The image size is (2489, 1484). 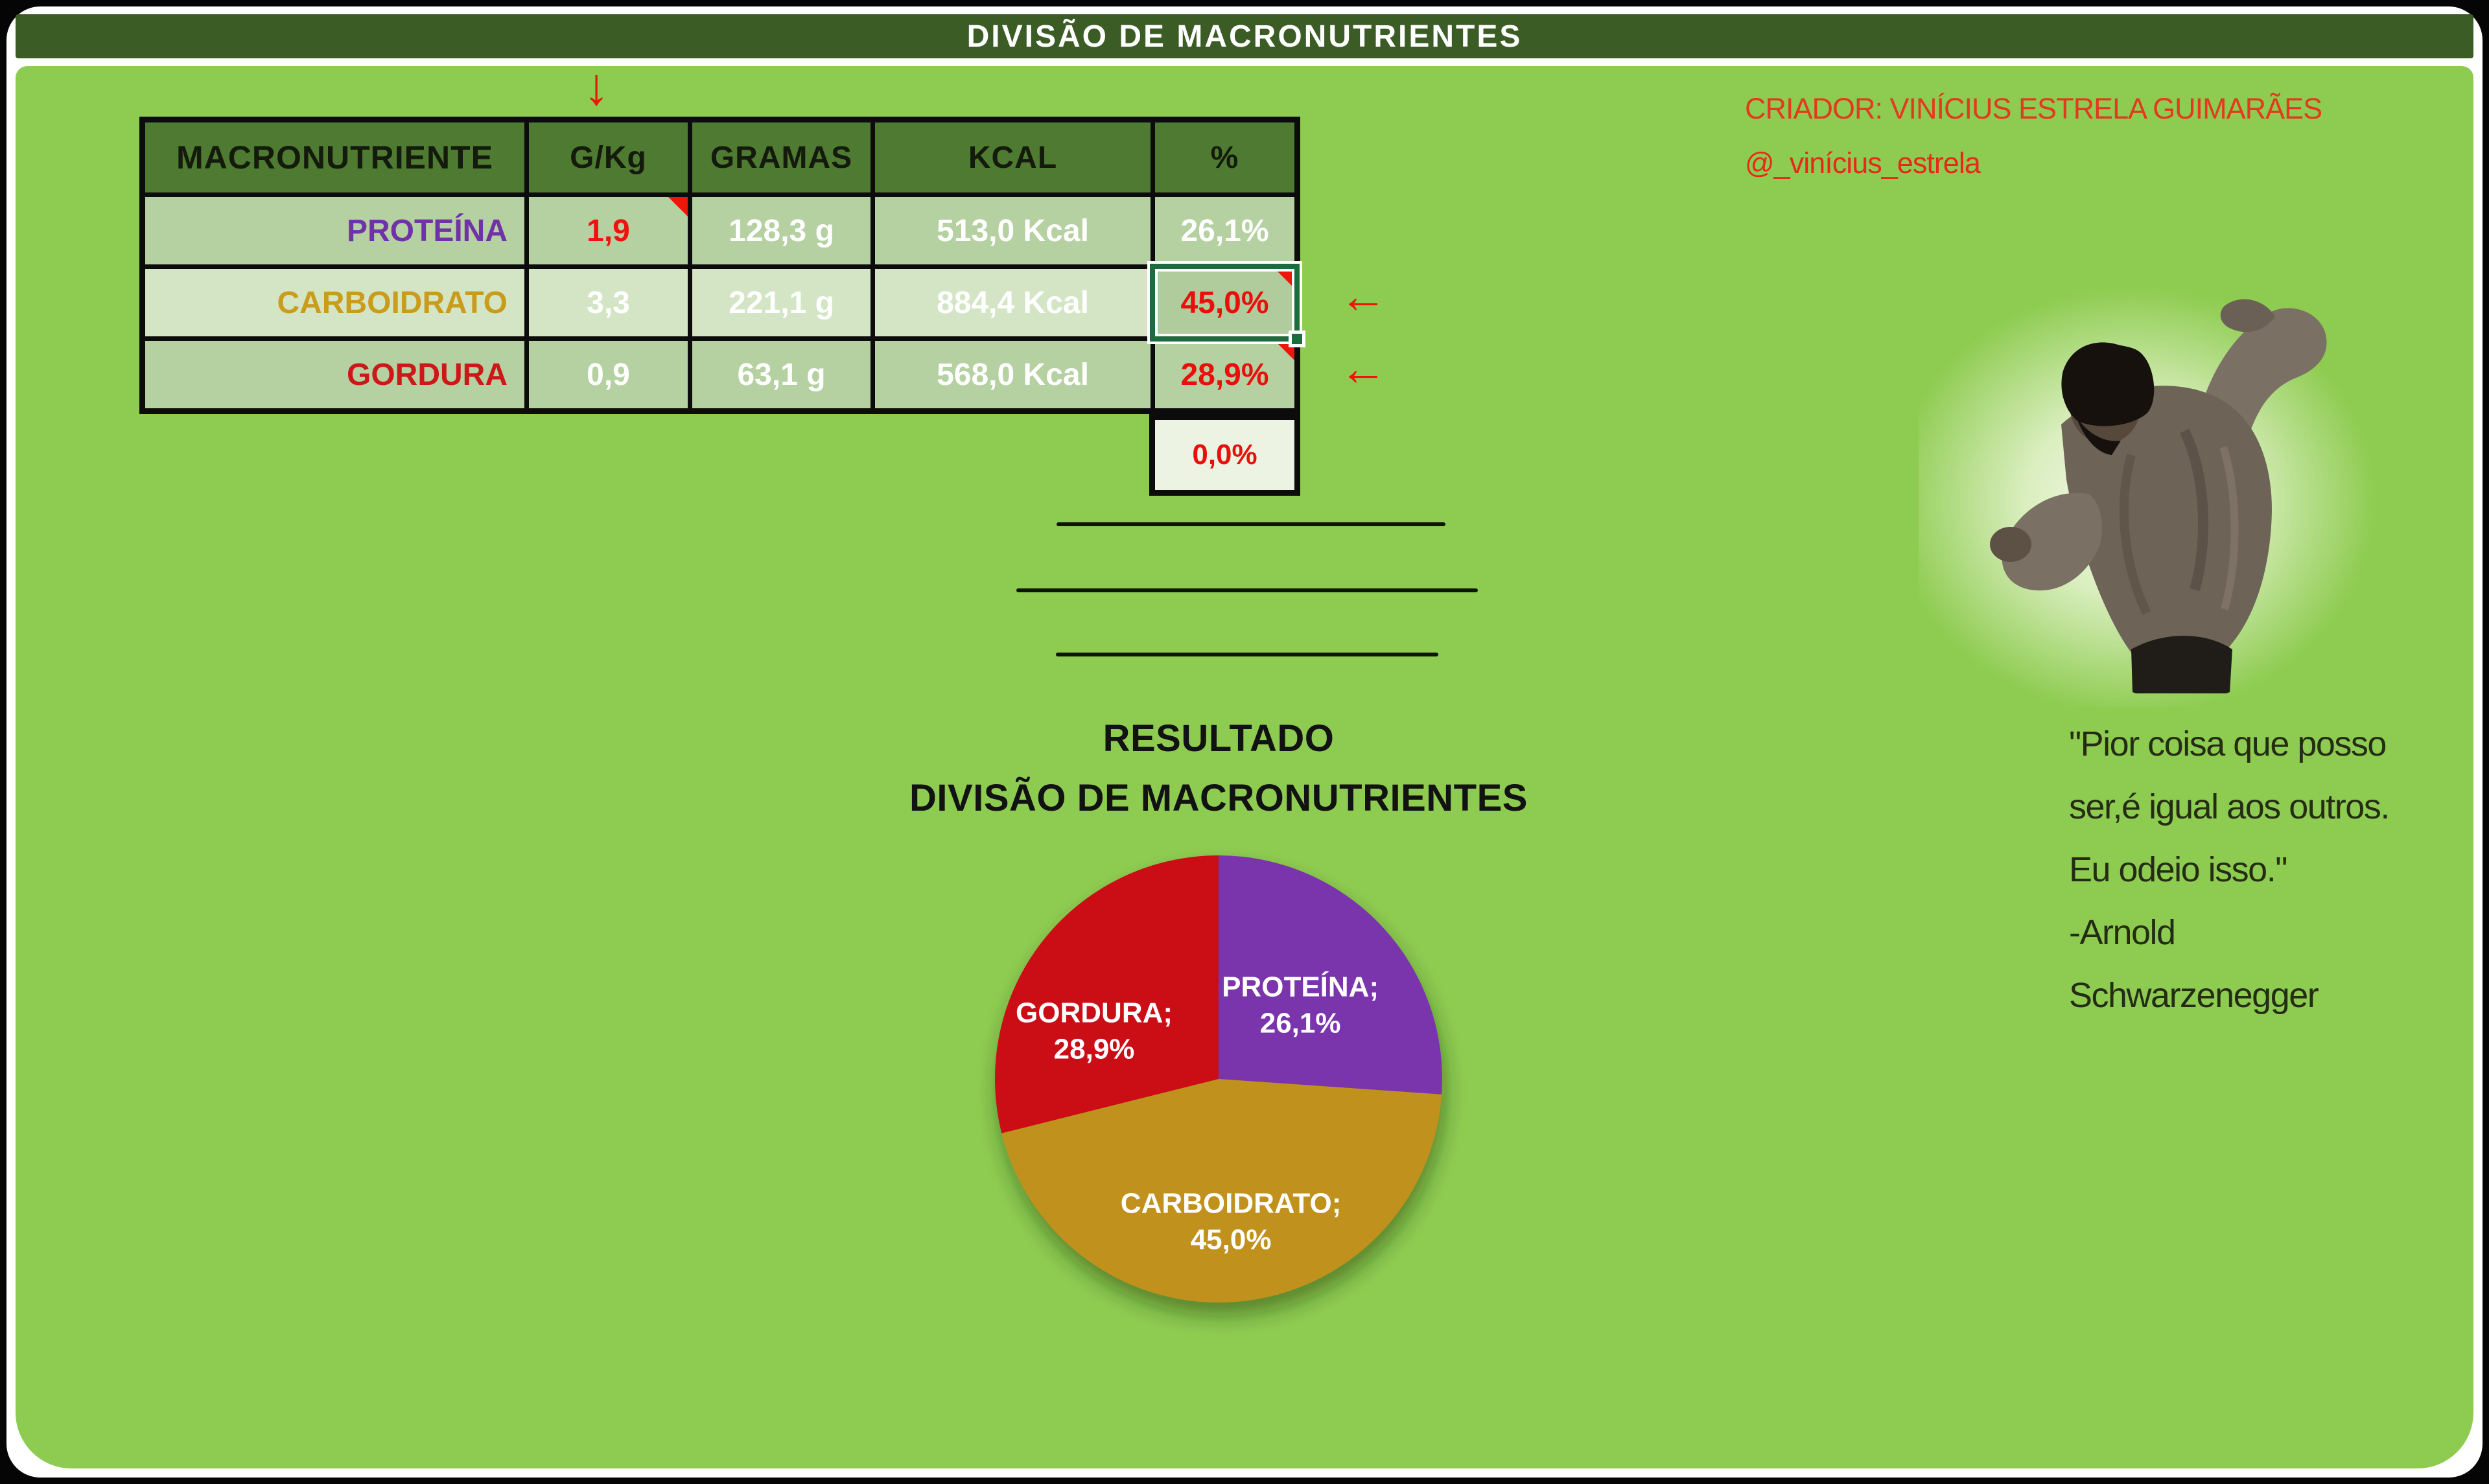 I want to click on cell-gordura-name: GORDURA, so click(x=334, y=374).